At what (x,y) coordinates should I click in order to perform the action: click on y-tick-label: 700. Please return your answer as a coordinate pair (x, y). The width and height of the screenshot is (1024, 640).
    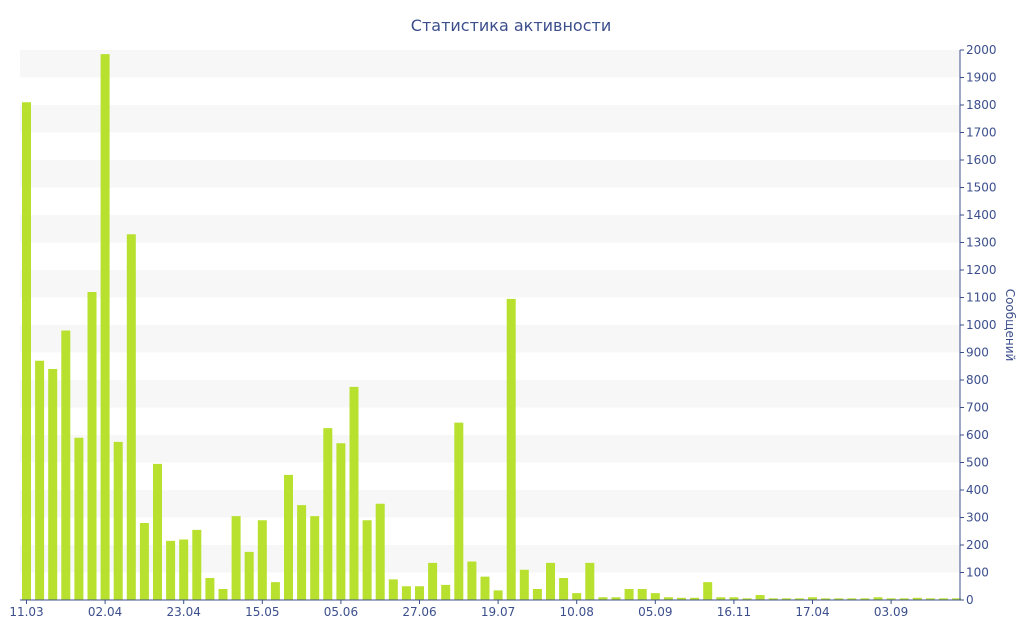
    Looking at the image, I should click on (977, 408).